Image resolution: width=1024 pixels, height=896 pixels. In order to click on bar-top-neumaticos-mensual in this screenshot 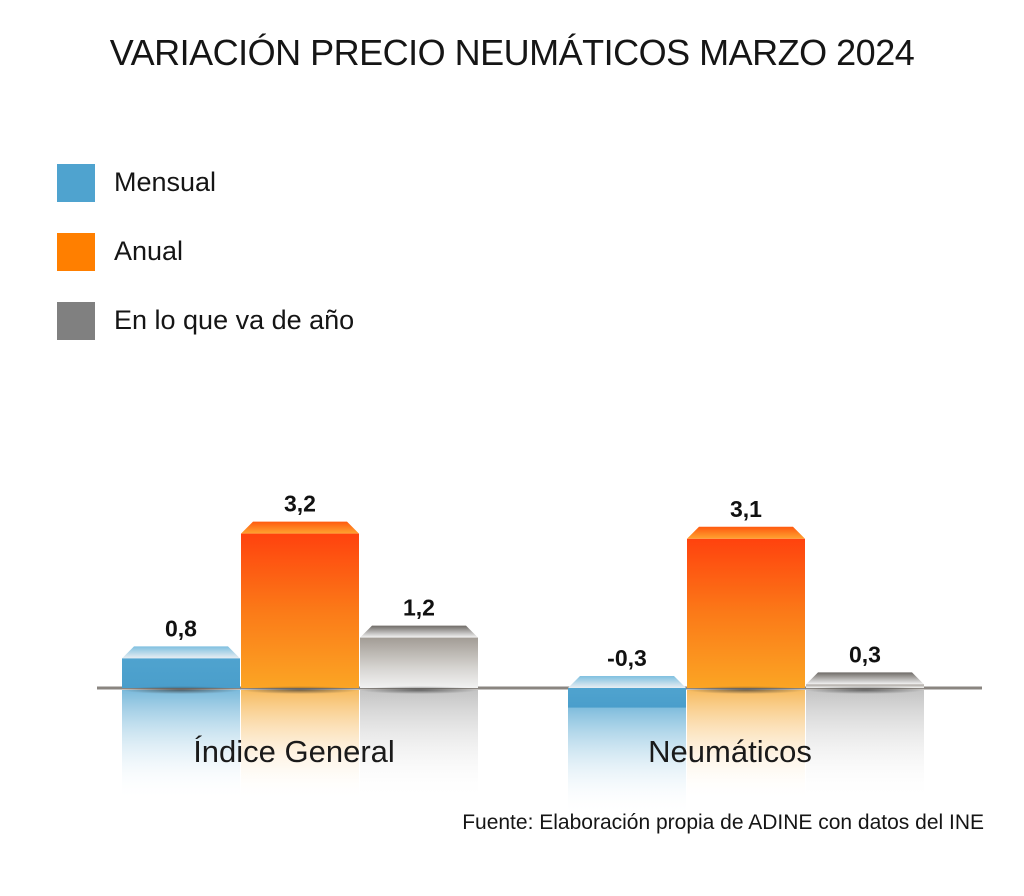, I will do `click(627, 682)`.